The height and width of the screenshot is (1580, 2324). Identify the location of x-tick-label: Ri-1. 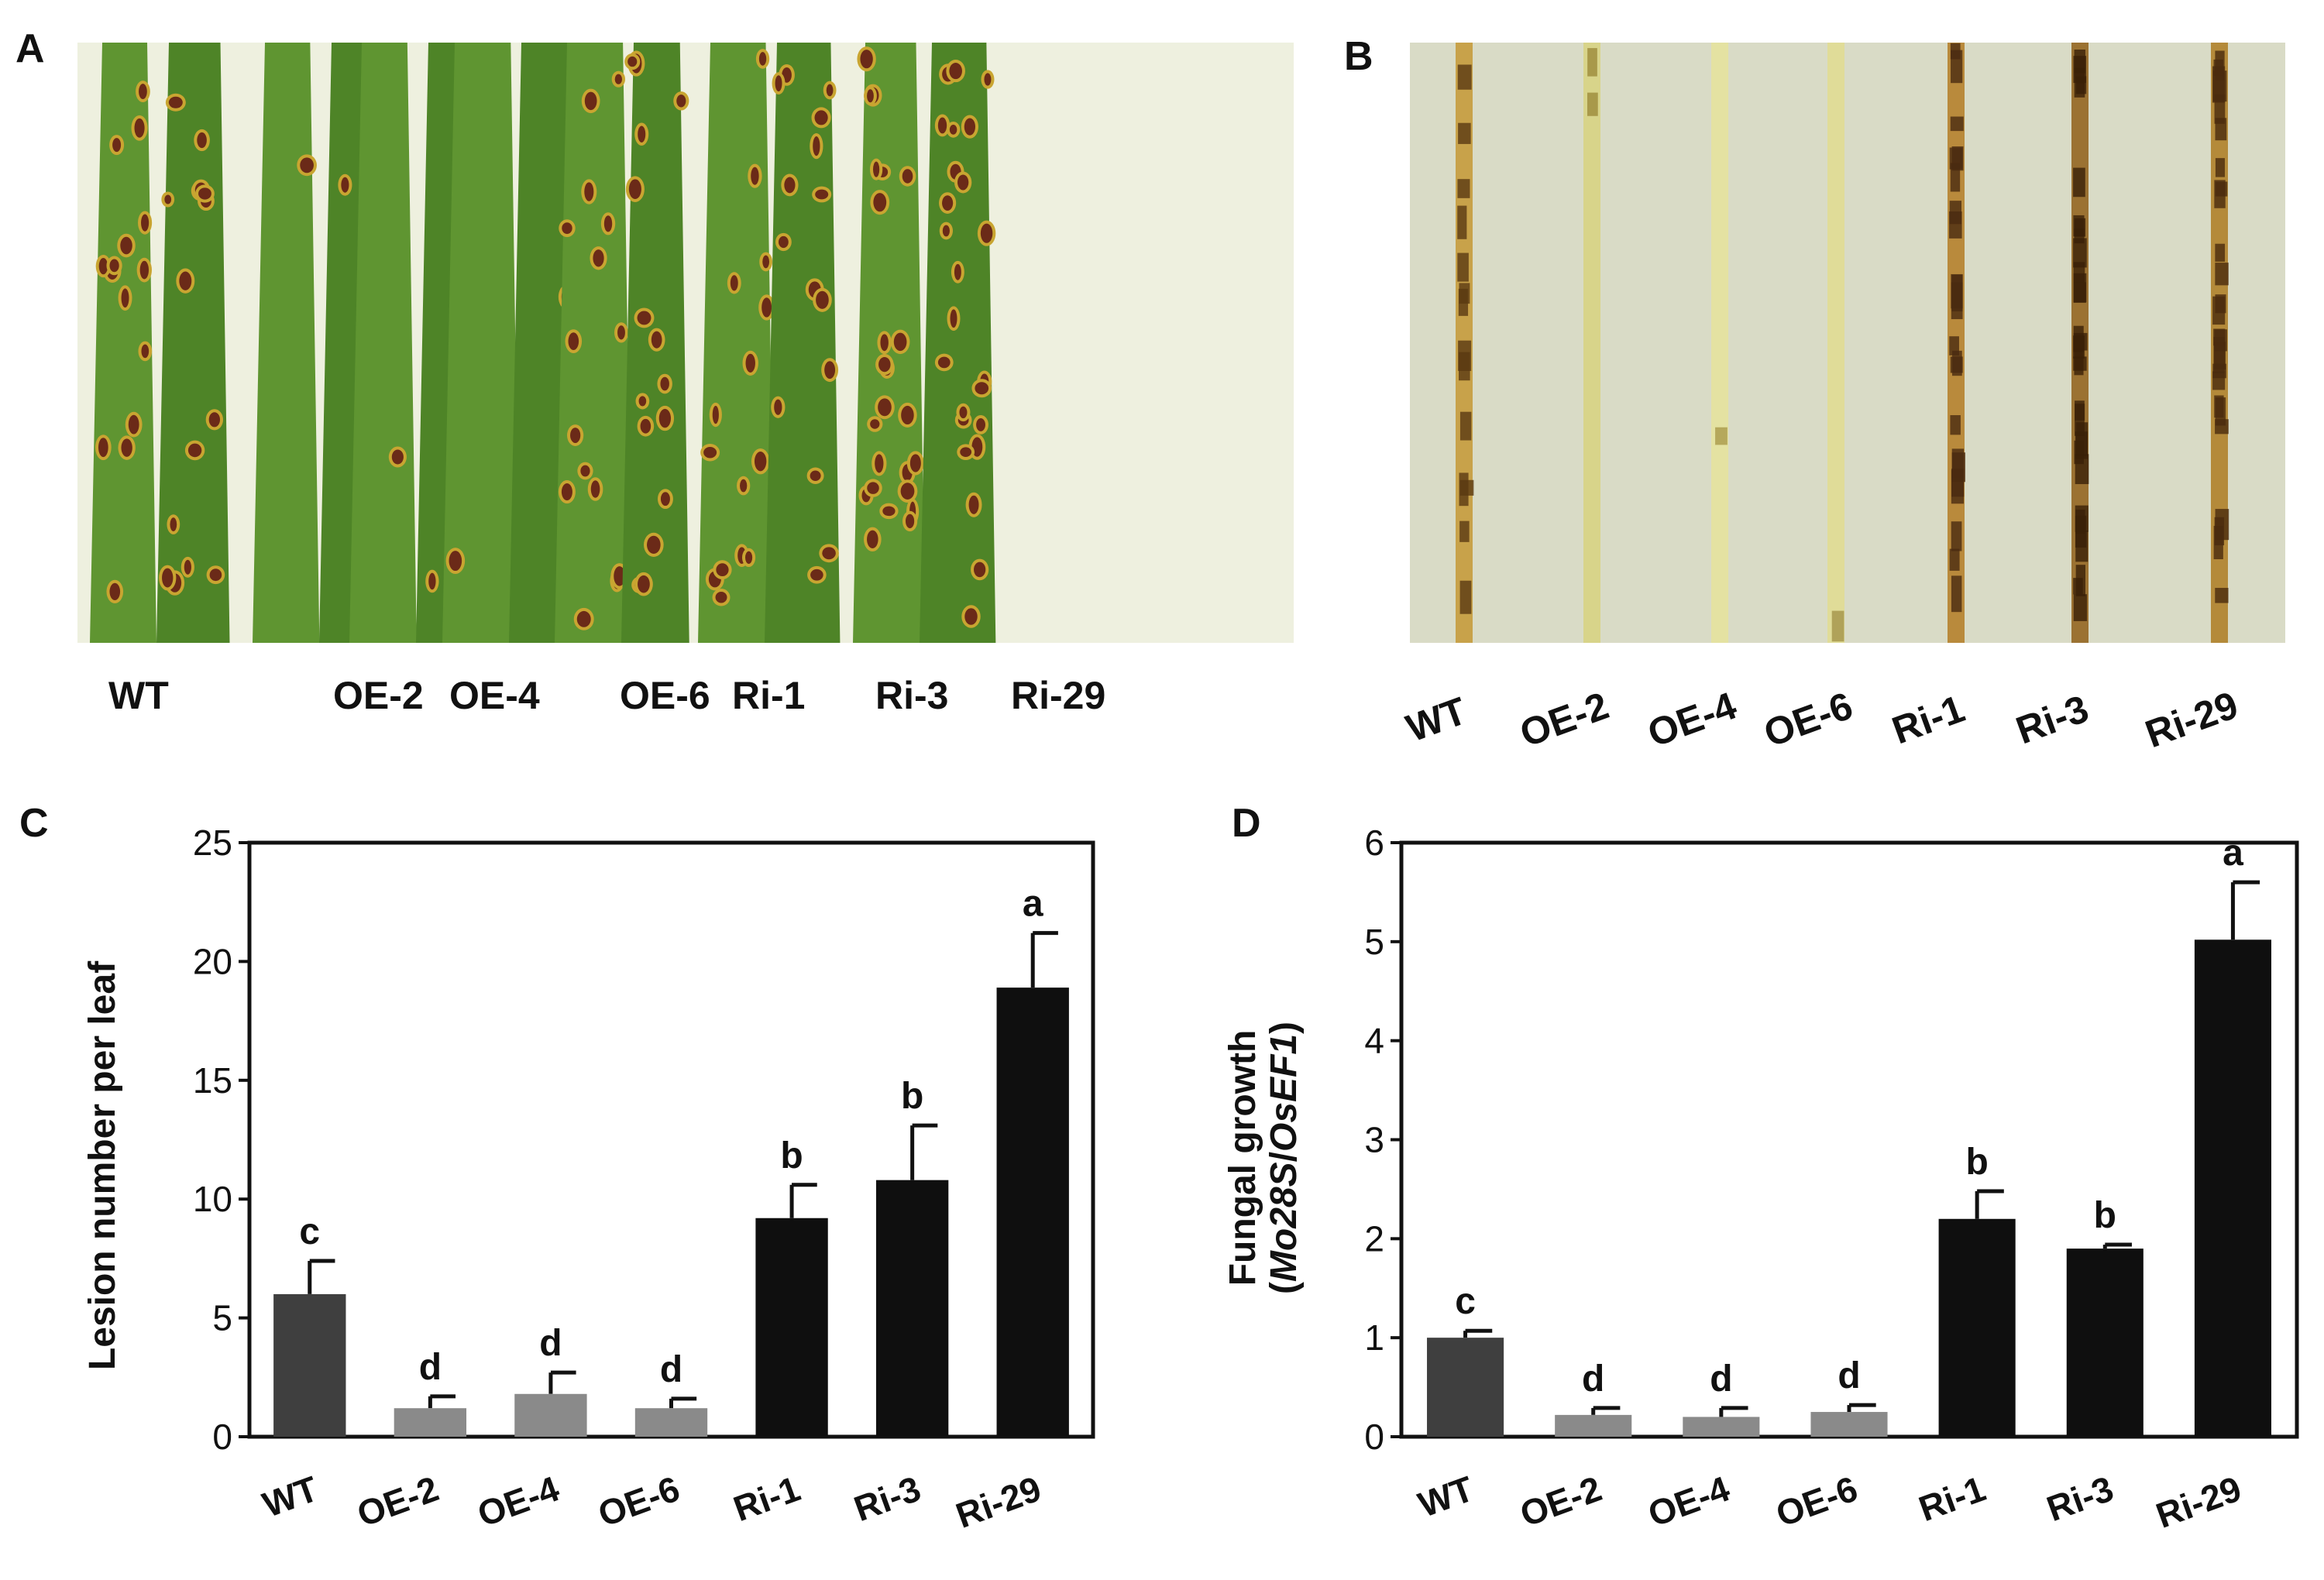
(1951, 1499).